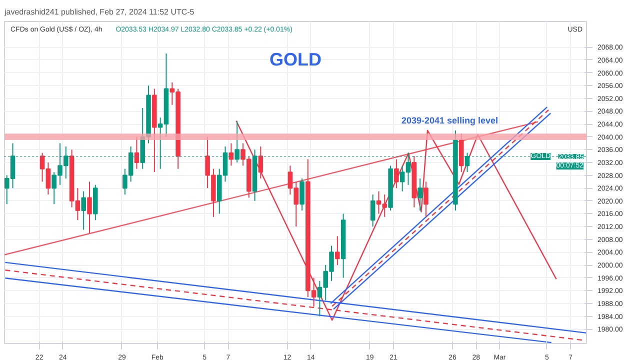 The height and width of the screenshot is (364, 625). Describe the element at coordinates (449, 121) in the screenshot. I see `band-label: 2039-2041 selling level` at that location.